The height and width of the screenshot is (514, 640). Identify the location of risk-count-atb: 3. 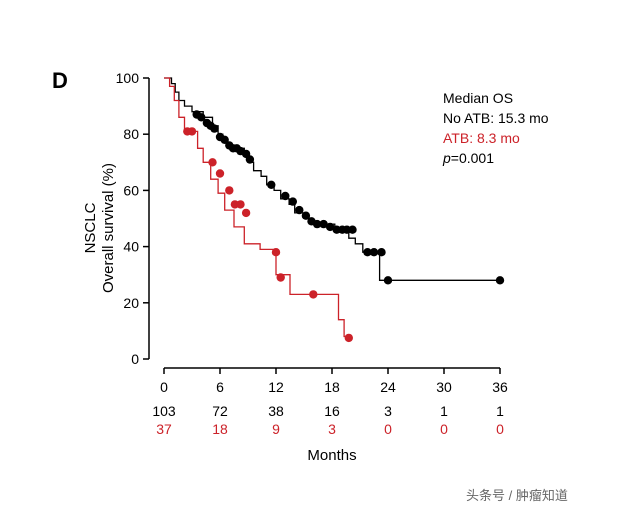
(332, 429).